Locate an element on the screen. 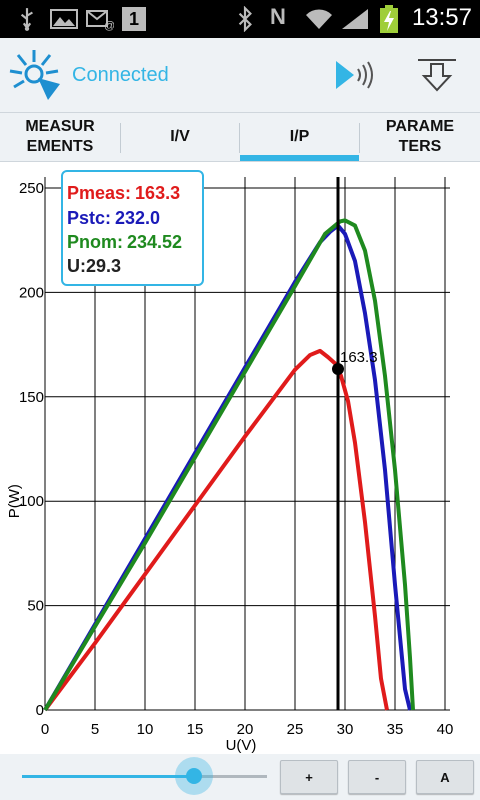  y-axis-label: P(W) is located at coordinates (14, 501).